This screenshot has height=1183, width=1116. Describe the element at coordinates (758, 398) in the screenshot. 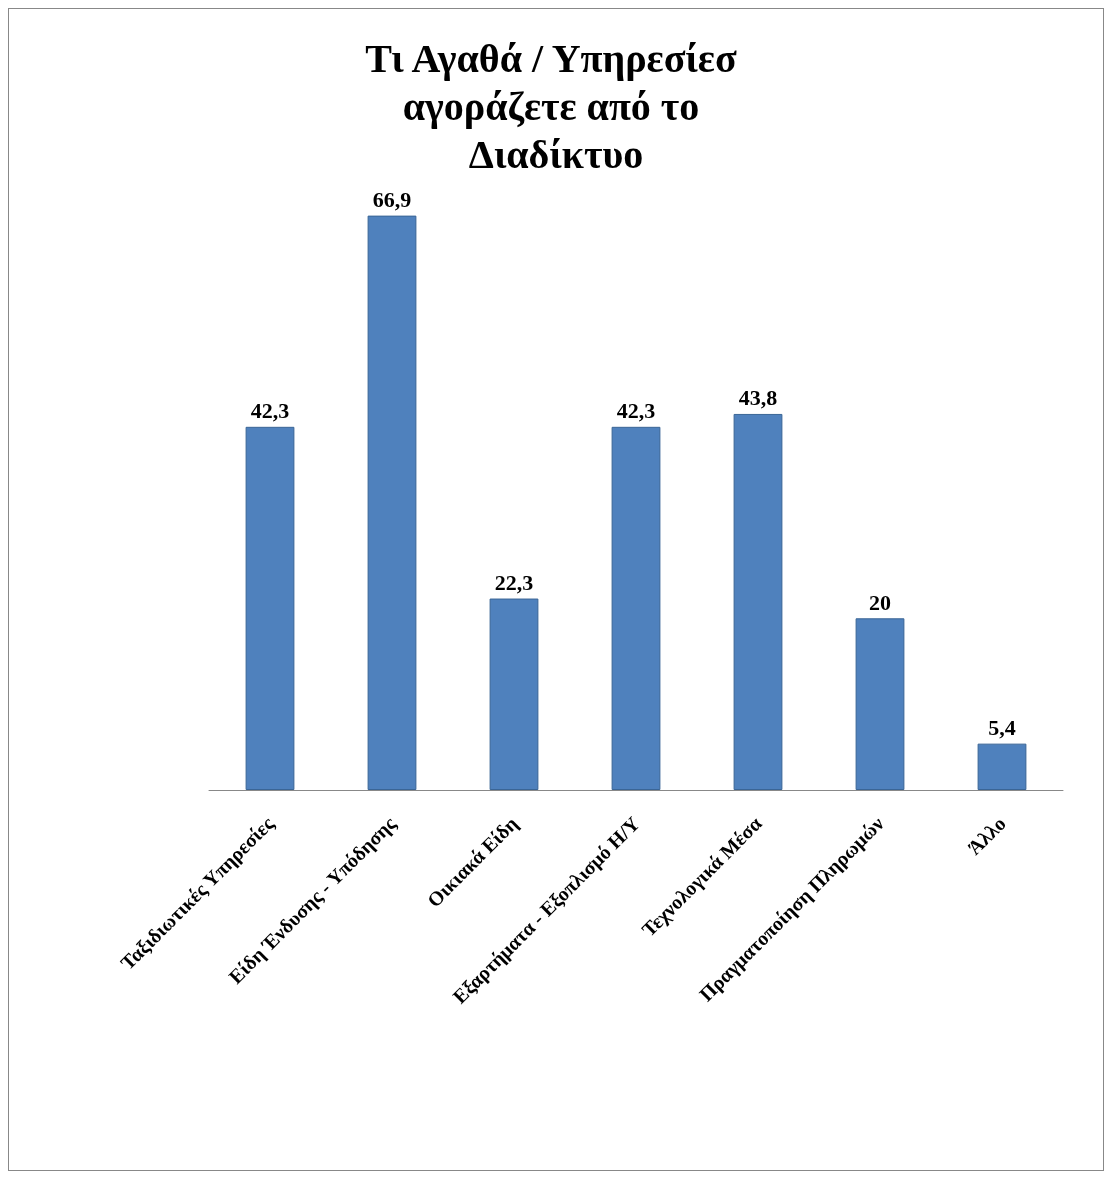

I see `data-label: 43,8` at that location.